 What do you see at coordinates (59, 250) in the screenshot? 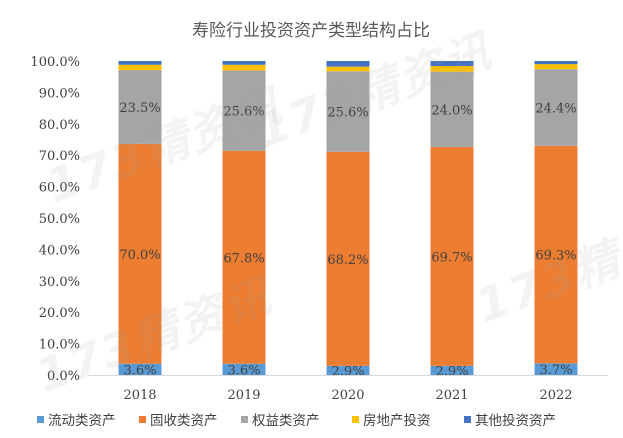
I see `y-tick-label: 40.0%` at bounding box center [59, 250].